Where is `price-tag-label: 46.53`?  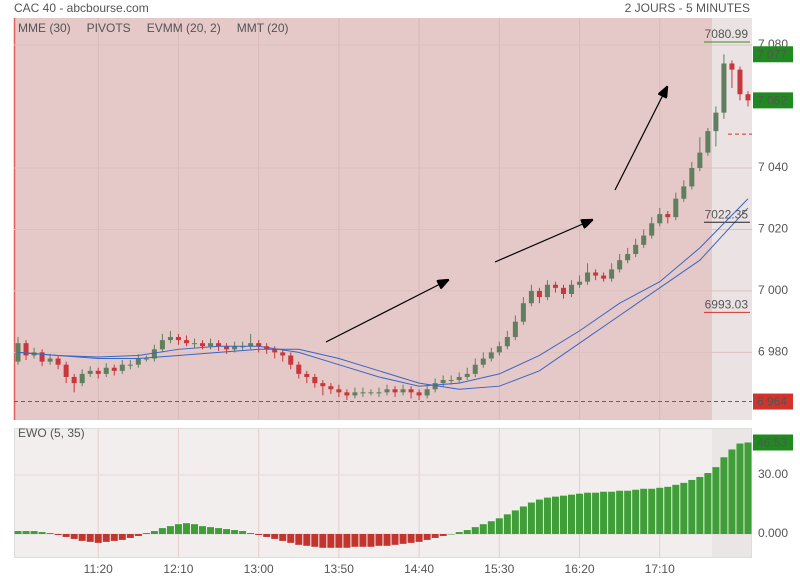 price-tag-label: 46.53 is located at coordinates (772, 443).